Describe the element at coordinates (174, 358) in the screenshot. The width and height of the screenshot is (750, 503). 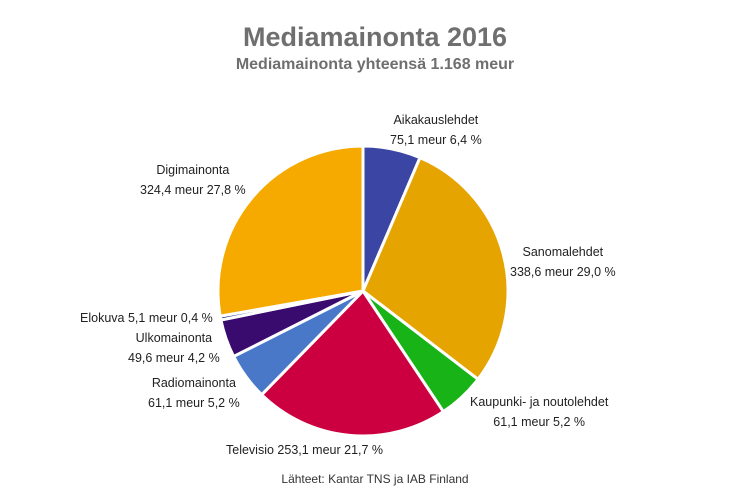
I see `slice-value: 49,6 meur 4,2 %` at that location.